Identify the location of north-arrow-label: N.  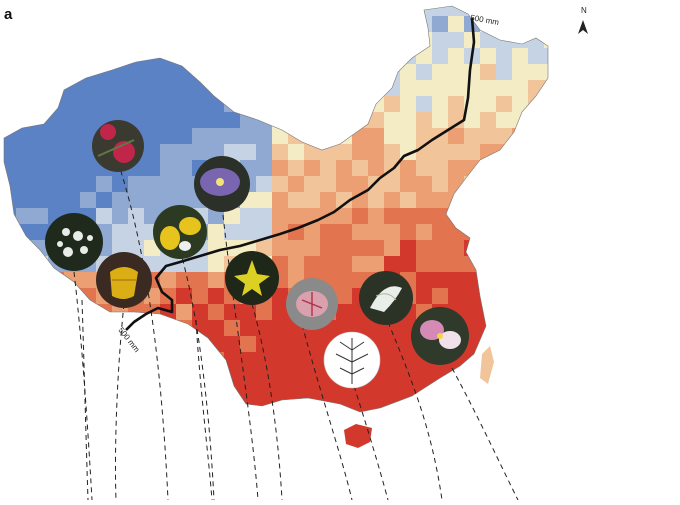
(584, 10).